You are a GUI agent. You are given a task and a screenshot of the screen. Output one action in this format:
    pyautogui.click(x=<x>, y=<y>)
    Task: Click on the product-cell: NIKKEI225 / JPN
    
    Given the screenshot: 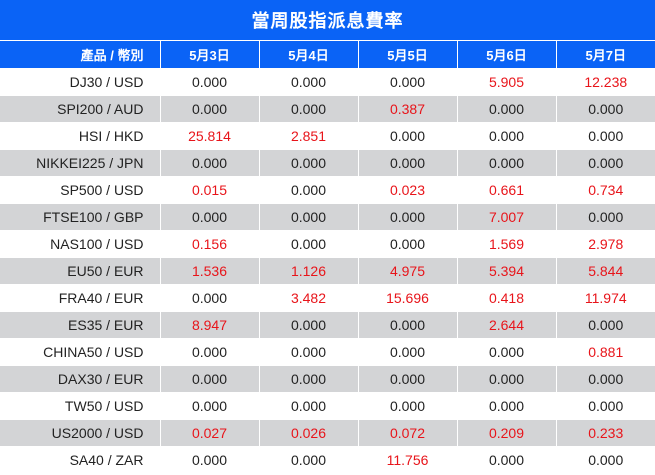 What is the action you would take?
    pyautogui.click(x=80, y=163)
    